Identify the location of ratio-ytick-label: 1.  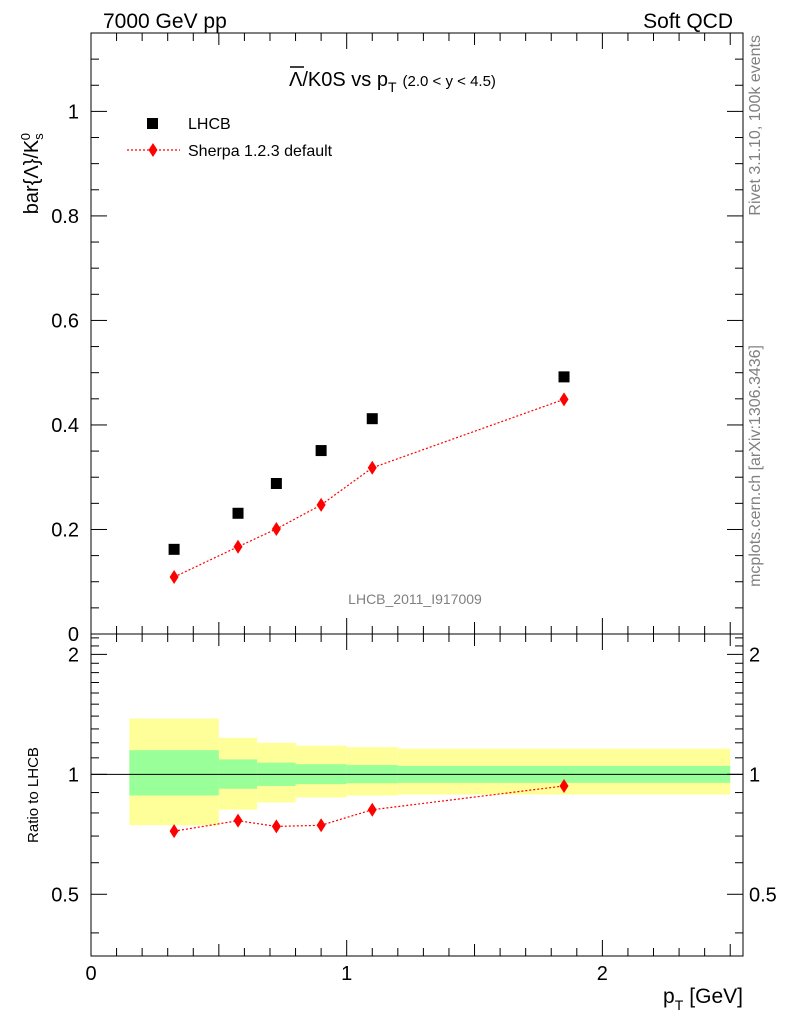
(73, 775).